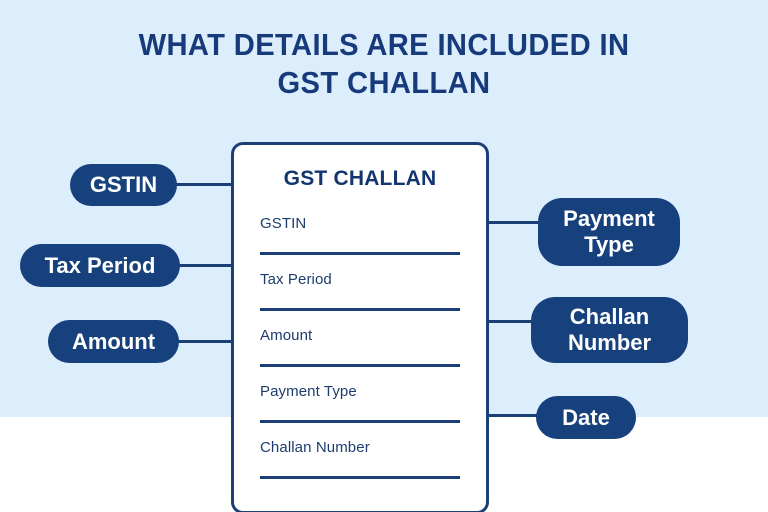 The image size is (768, 512). What do you see at coordinates (609, 232) in the screenshot?
I see `callout-pill-payment-type: Payment Type` at bounding box center [609, 232].